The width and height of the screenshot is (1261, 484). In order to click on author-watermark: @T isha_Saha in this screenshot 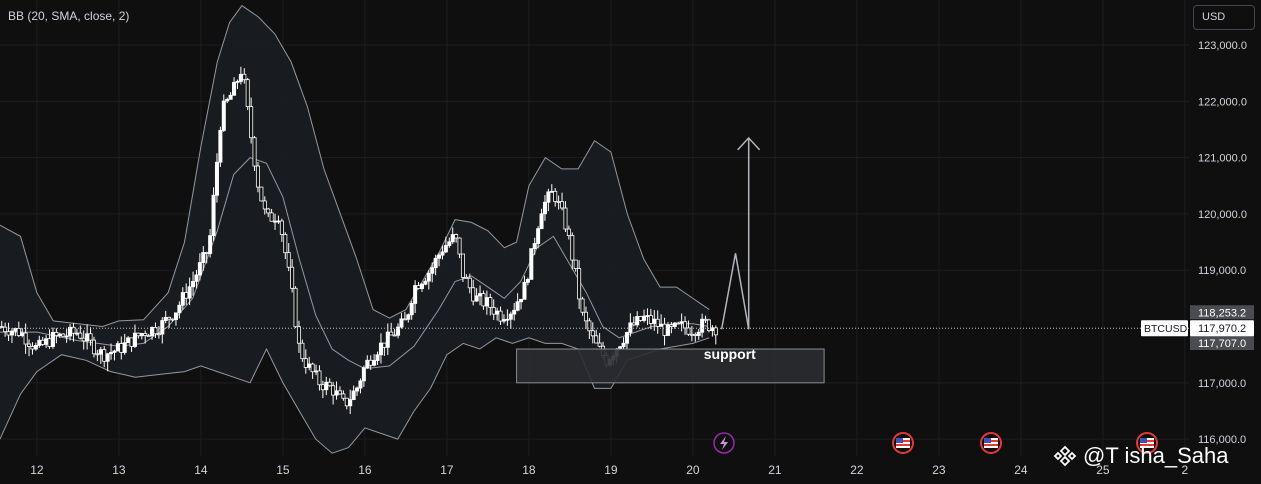, I will do `click(1140, 456)`.